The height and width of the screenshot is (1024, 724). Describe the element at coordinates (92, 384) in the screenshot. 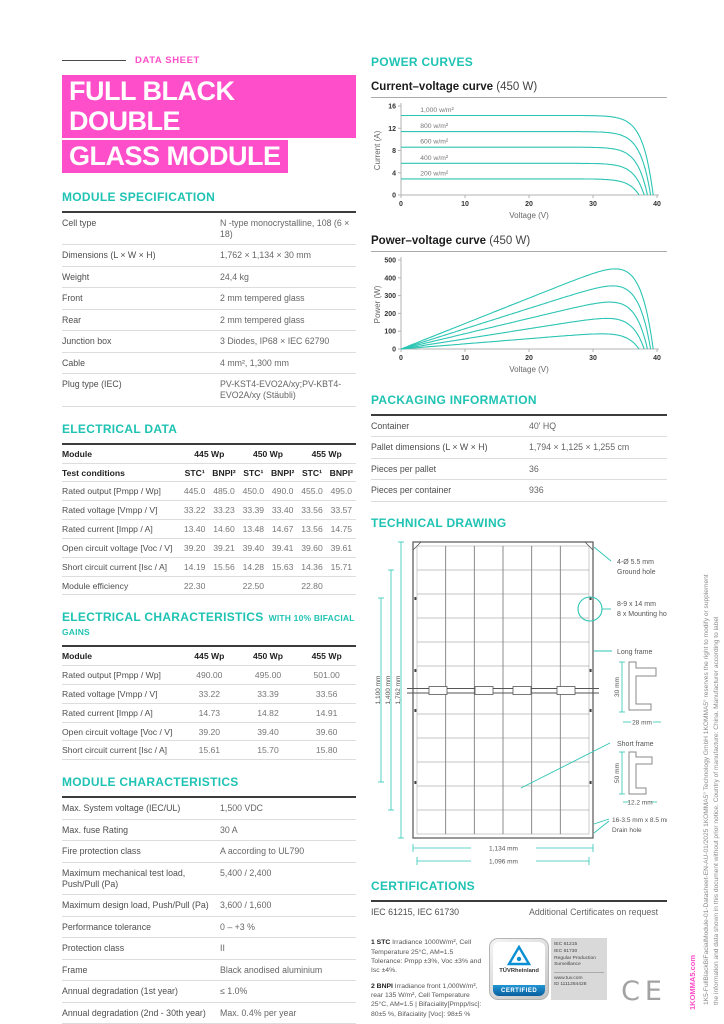

I see `row-label: Plug type (IEC)` at that location.